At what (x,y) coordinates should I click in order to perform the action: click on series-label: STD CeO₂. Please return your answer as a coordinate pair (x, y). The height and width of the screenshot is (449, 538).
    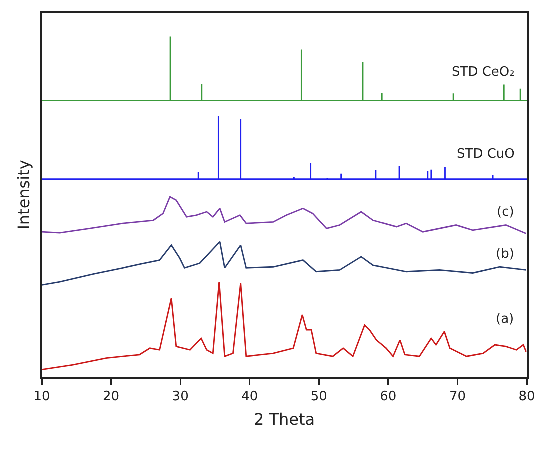
    Looking at the image, I should click on (483, 72).